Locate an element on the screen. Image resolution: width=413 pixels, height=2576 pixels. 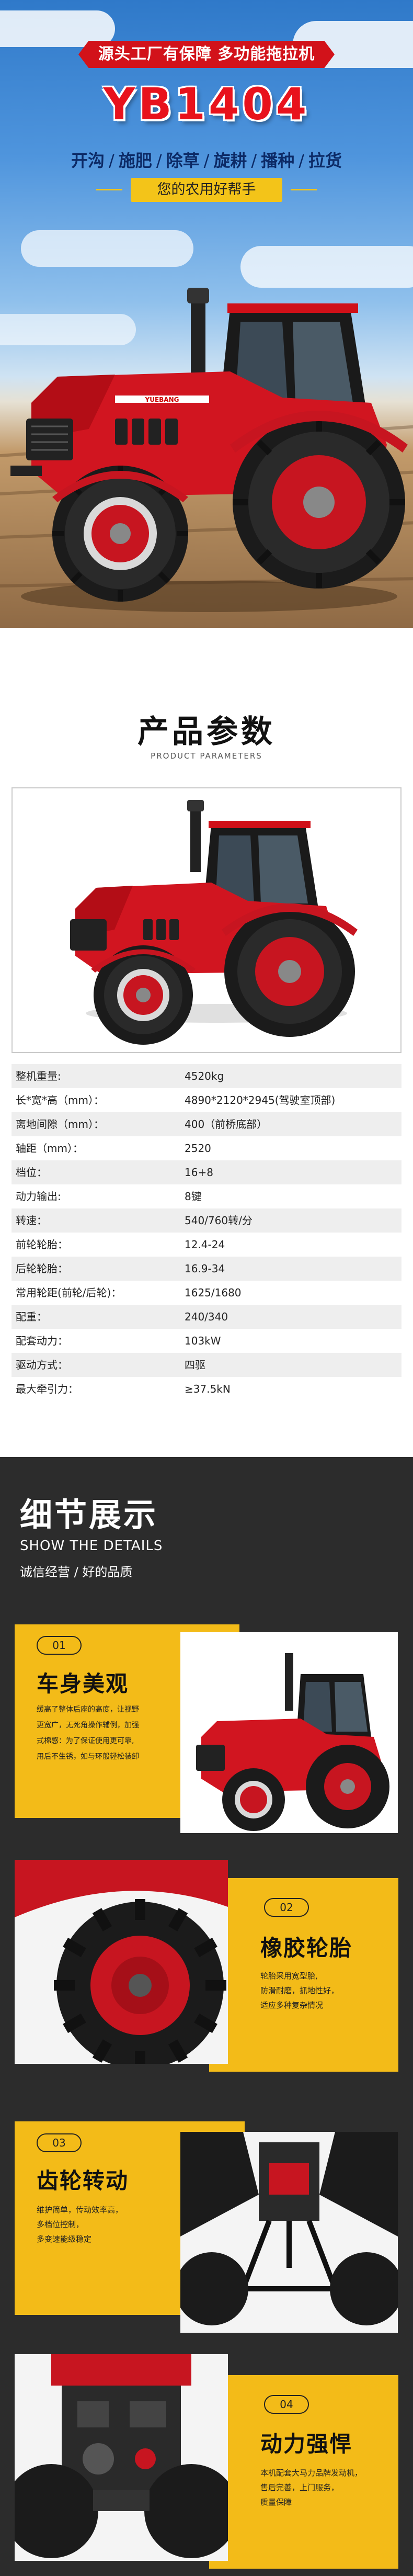
tire-image is located at coordinates (121, 1962).